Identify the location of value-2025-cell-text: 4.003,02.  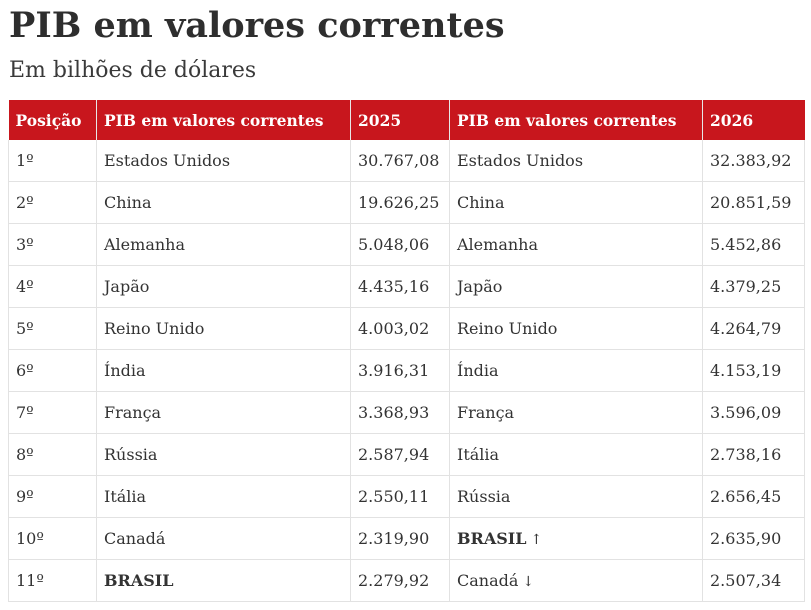
(394, 328).